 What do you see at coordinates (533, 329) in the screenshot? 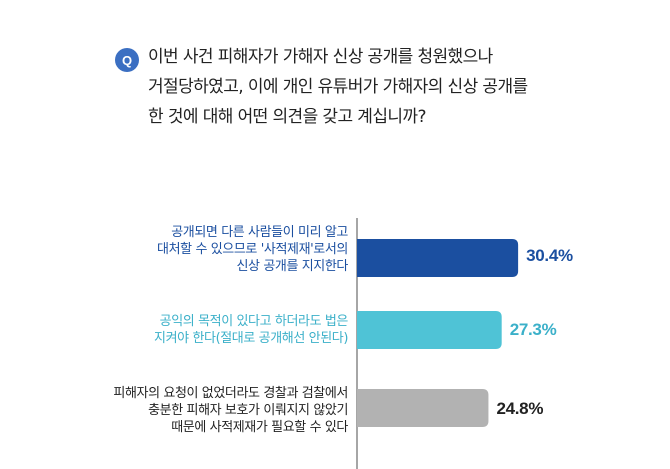
I see `value-label-2: 27.3%` at bounding box center [533, 329].